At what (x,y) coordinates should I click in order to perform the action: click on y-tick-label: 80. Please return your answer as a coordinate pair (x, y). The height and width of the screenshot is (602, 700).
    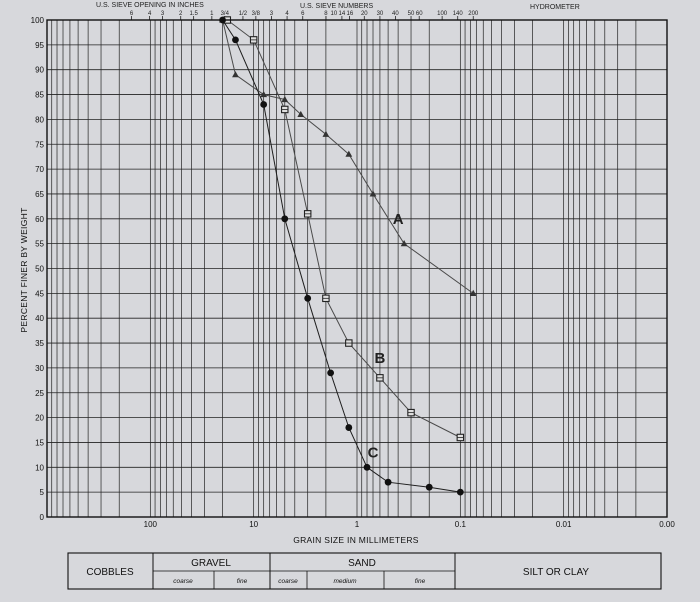
    Looking at the image, I should click on (39, 119).